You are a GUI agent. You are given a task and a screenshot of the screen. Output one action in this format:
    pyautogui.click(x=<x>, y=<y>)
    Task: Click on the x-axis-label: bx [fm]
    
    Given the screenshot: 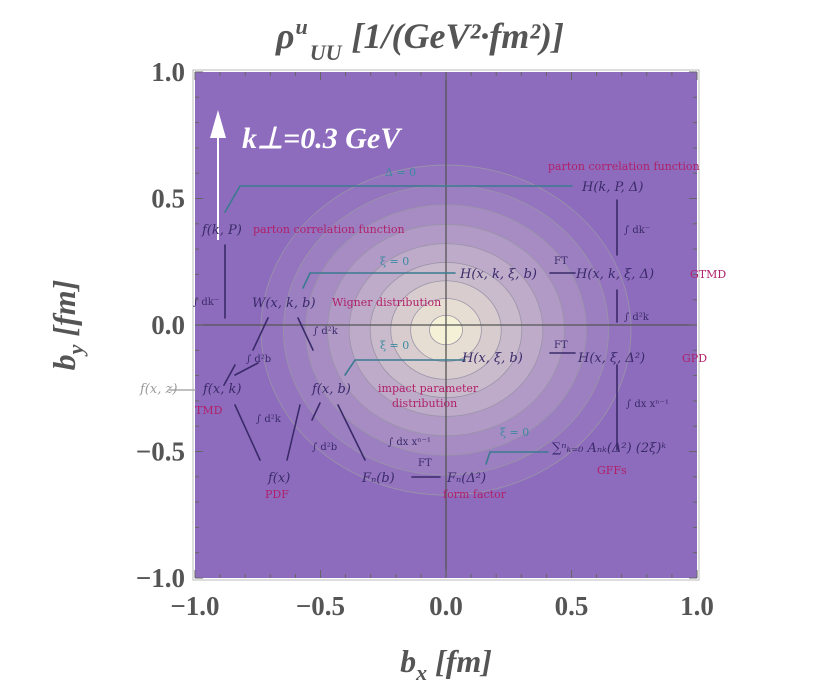 What is the action you would take?
    pyautogui.click(x=446, y=664)
    